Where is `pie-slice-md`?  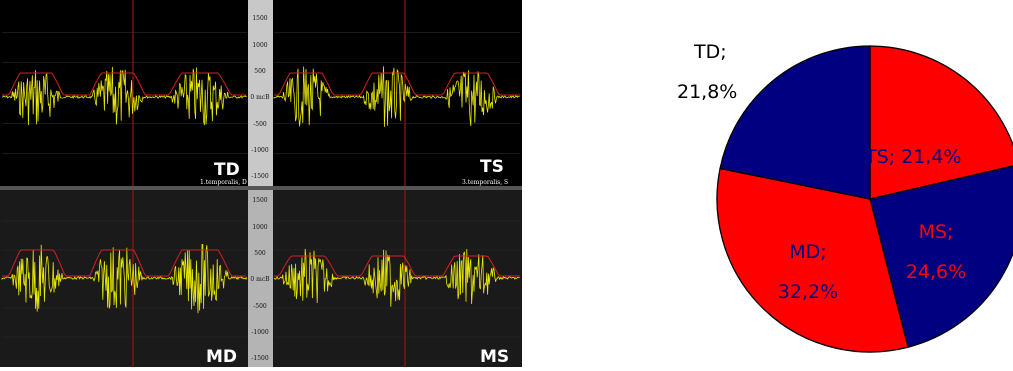 pie-slice-md is located at coordinates (812, 260).